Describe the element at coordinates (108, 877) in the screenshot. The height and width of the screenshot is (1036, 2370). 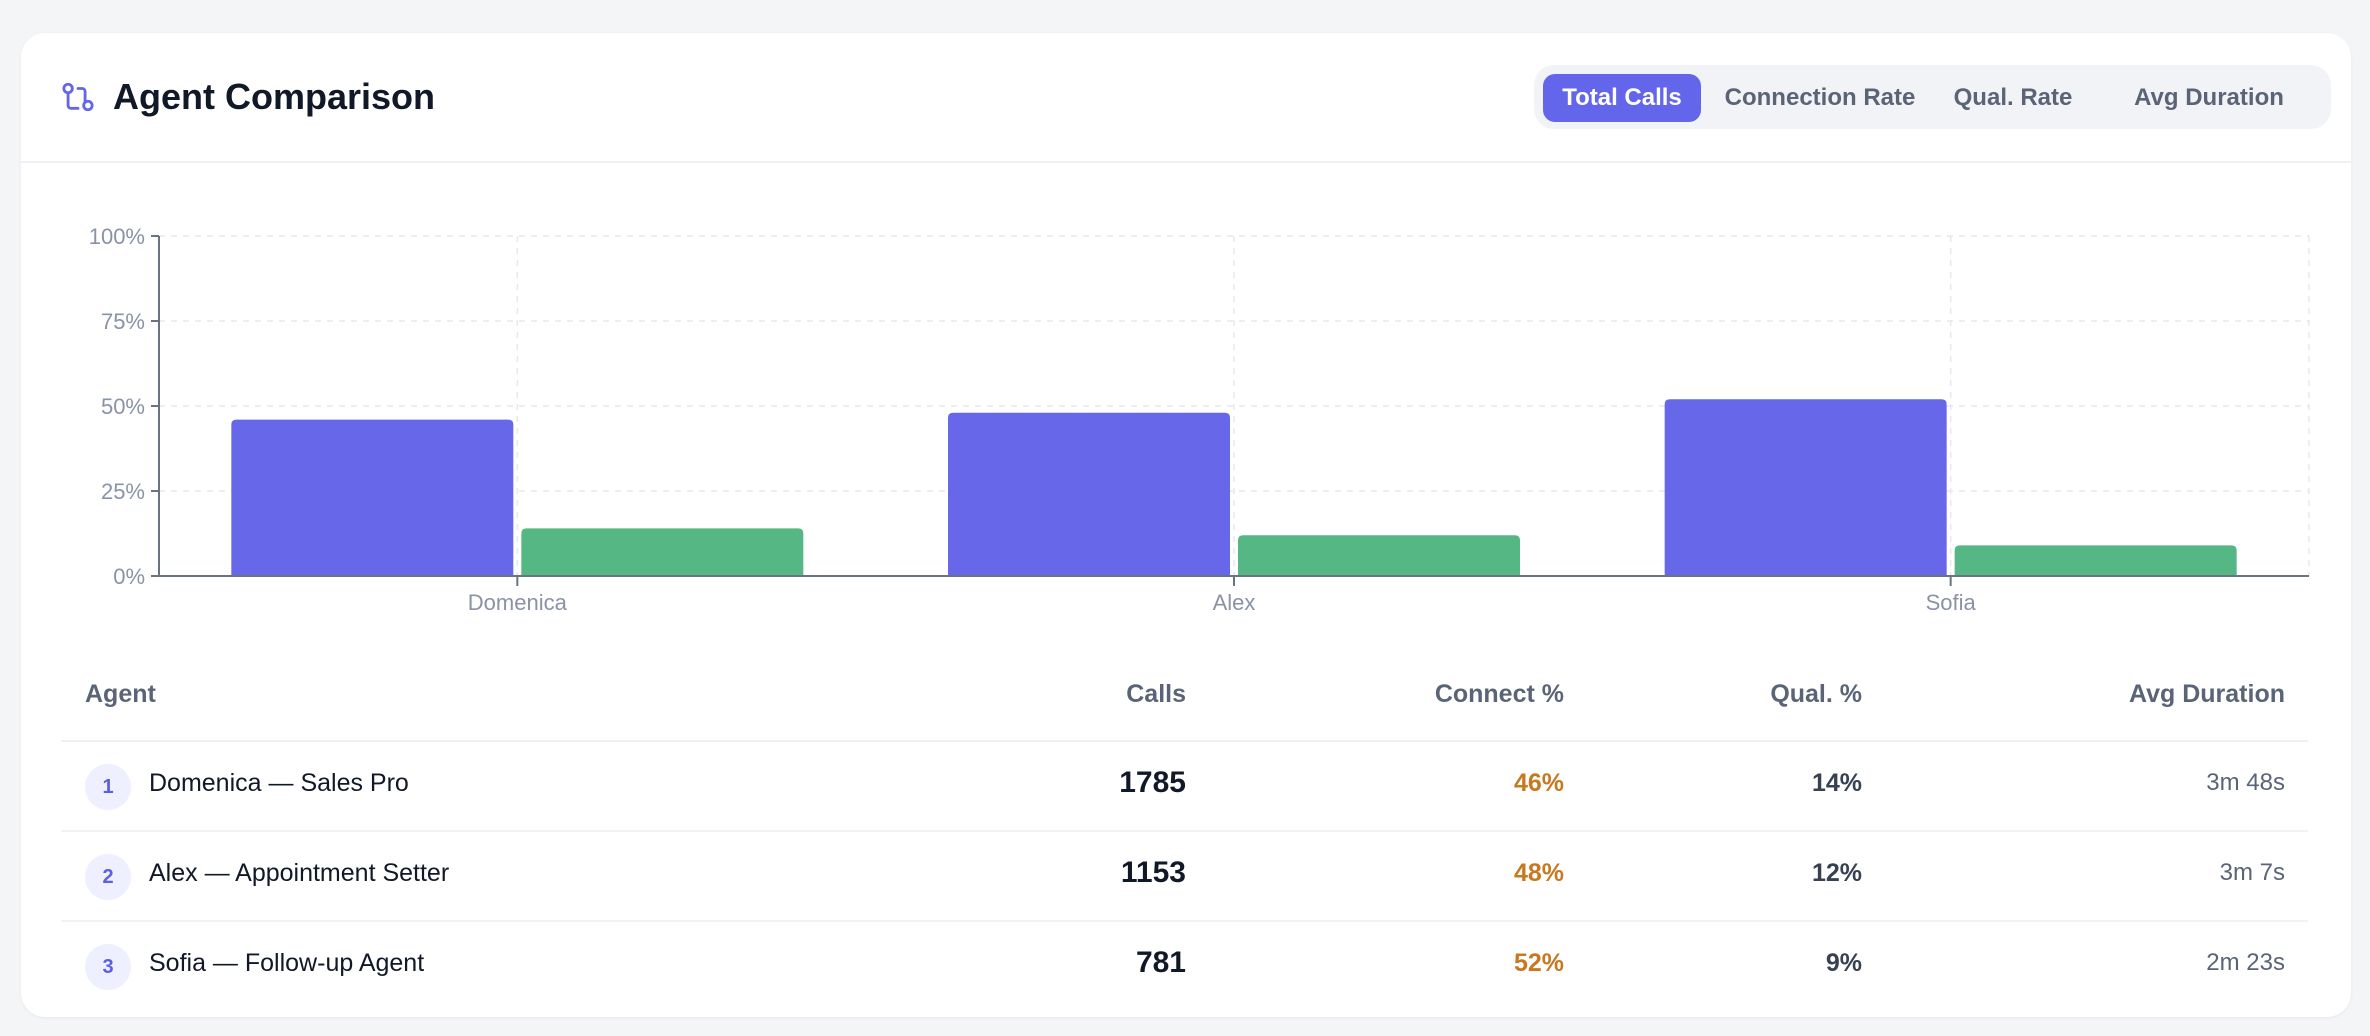
I see `rank-badge: 2` at that location.